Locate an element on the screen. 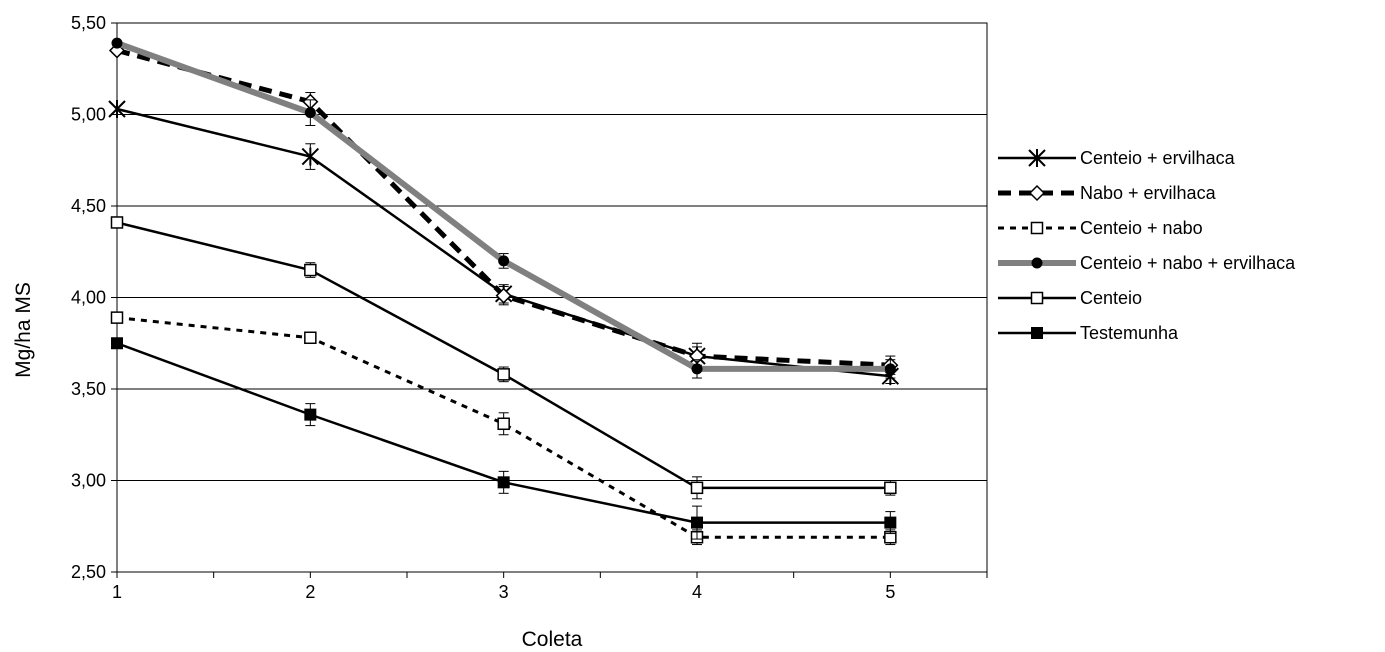  x-tick-label: 3 is located at coordinates (504, 592).